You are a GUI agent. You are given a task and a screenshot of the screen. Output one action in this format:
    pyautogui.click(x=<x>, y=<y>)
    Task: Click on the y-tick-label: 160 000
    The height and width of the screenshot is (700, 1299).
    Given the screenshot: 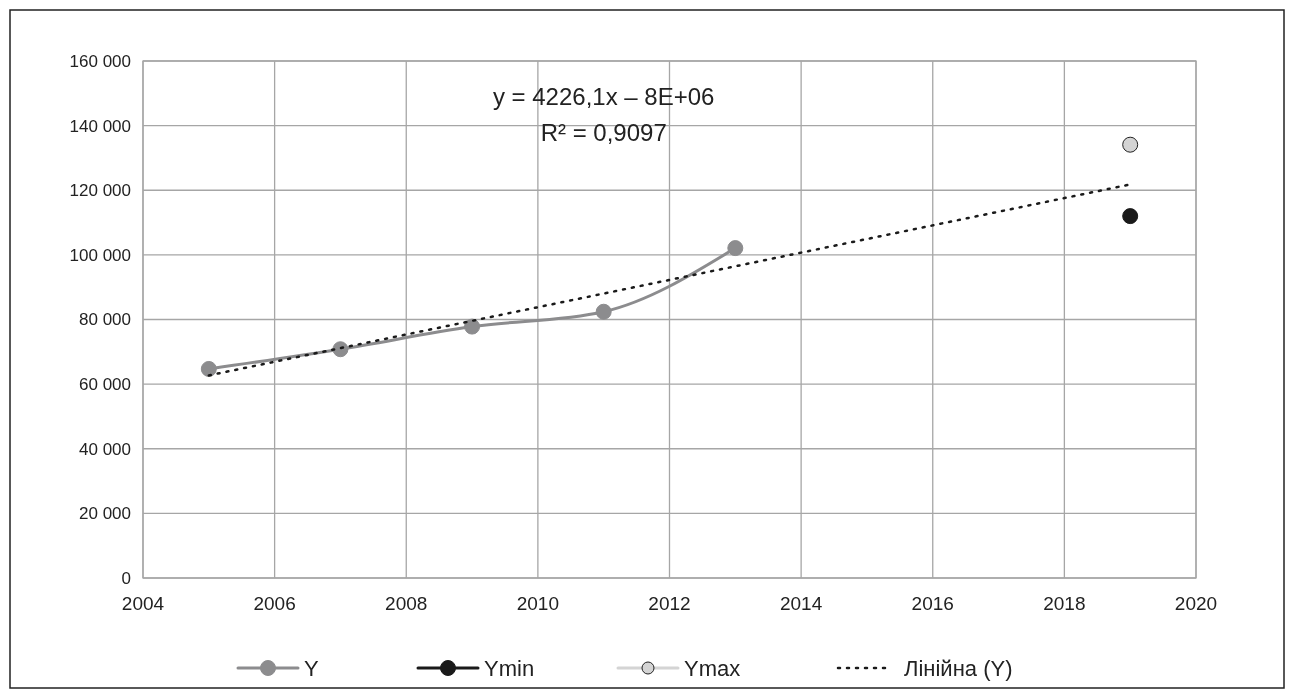 What is the action you would take?
    pyautogui.click(x=100, y=61)
    